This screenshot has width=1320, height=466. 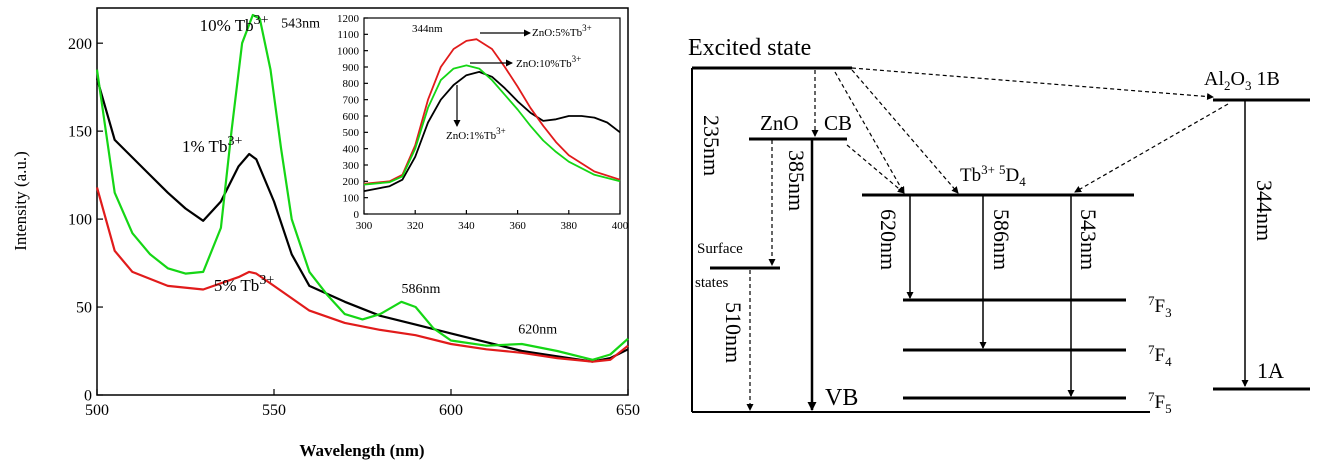 I want to click on tb-5d4-label: Tb3+ 5D4, so click(x=993, y=175).